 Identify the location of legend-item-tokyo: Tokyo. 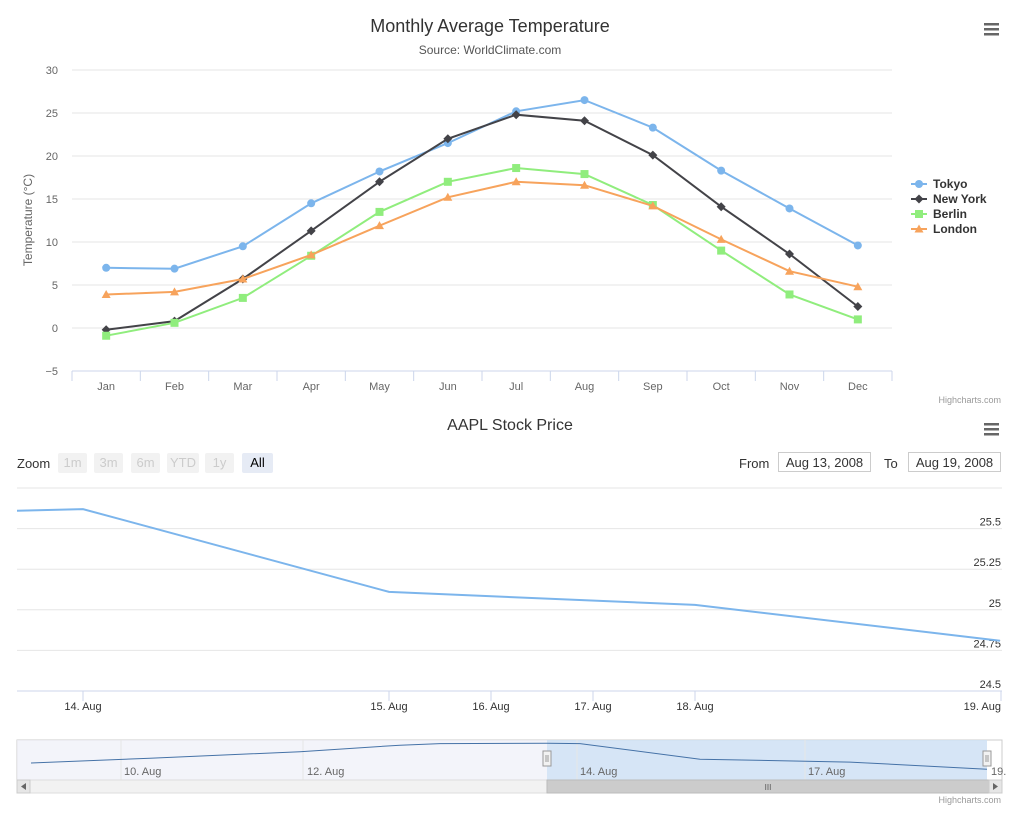
(939, 184).